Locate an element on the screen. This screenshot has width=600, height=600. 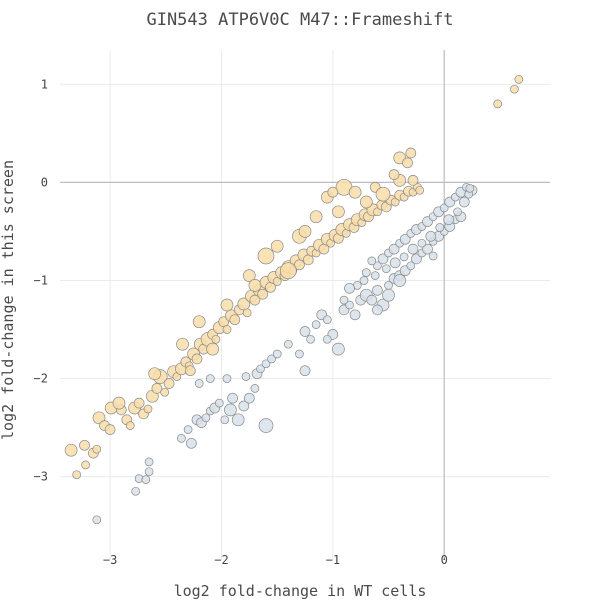
y-axis-ticks: 1 0 −1 −2 −3 is located at coordinates (41, 280).